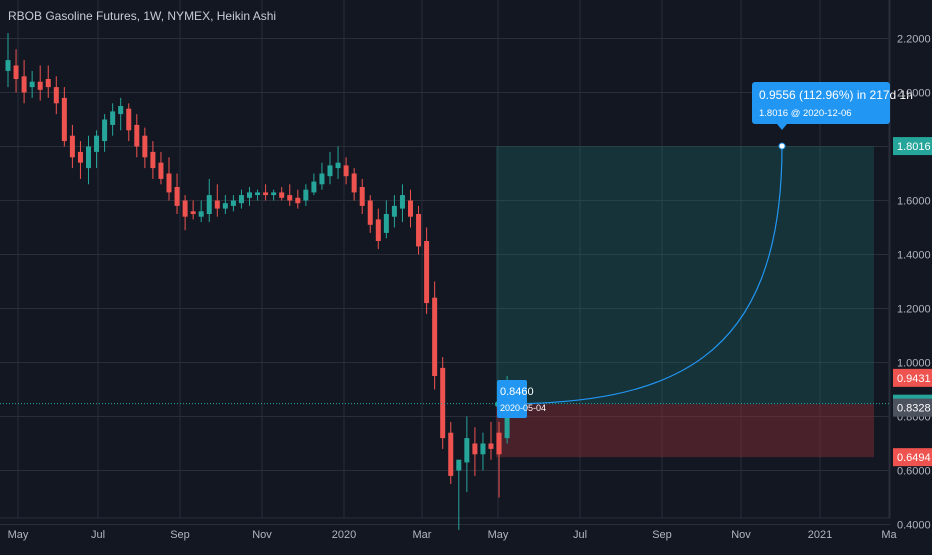 This screenshot has height=555, width=932. I want to click on x-tick-label: 2021, so click(820, 535).